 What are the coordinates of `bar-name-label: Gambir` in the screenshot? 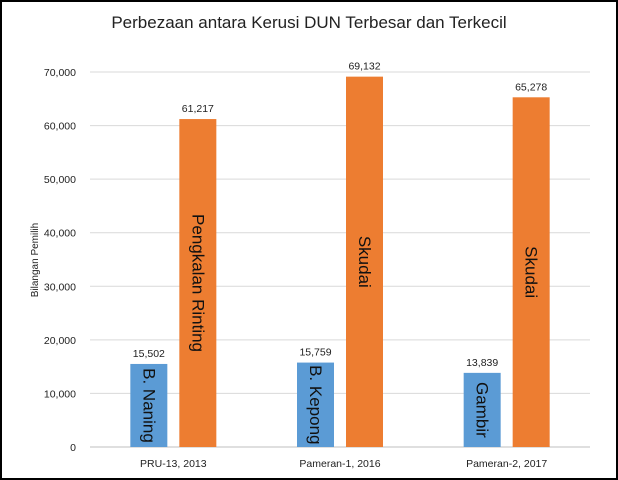 It's located at (482, 410).